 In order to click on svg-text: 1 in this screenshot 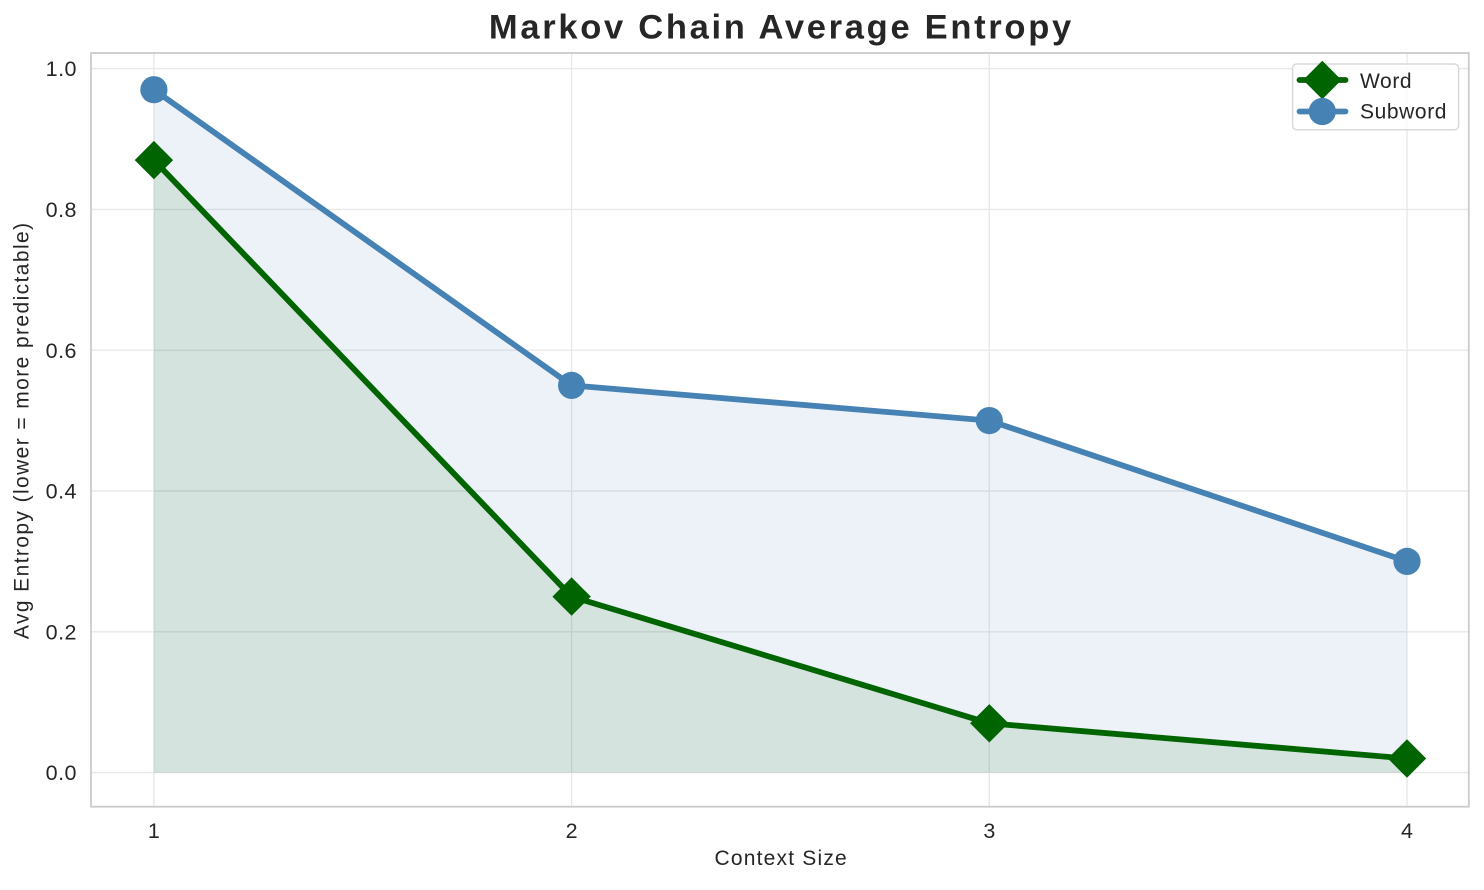, I will do `click(154, 831)`.